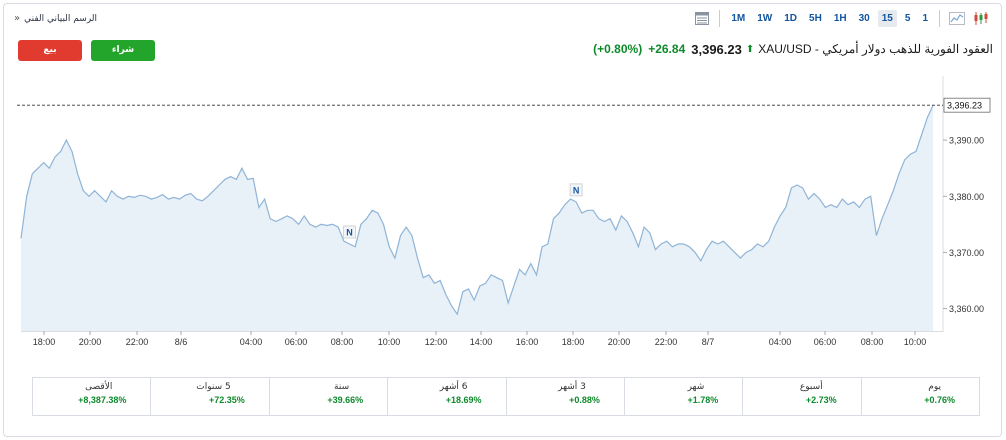 This screenshot has width=1006, height=440. What do you see at coordinates (463, 400) in the screenshot?
I see `period-value: +18.69%` at bounding box center [463, 400].